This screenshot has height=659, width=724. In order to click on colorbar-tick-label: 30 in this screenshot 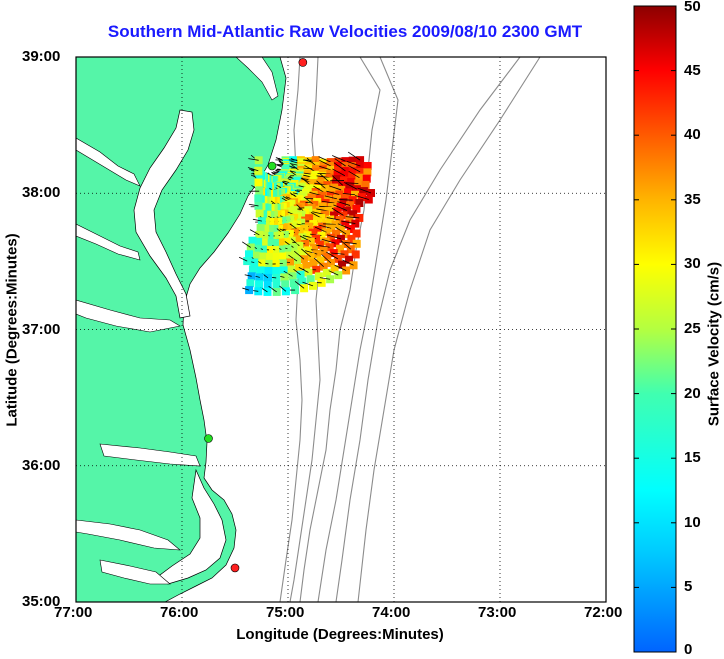, I will do `click(692, 264)`.